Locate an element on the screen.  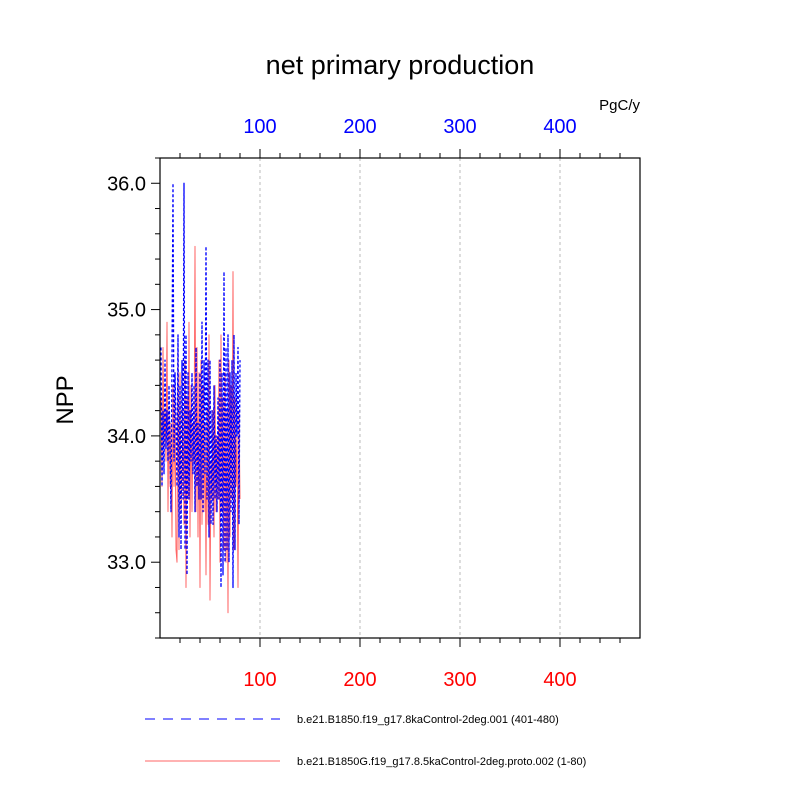
series-lines is located at coordinates (200, 398).